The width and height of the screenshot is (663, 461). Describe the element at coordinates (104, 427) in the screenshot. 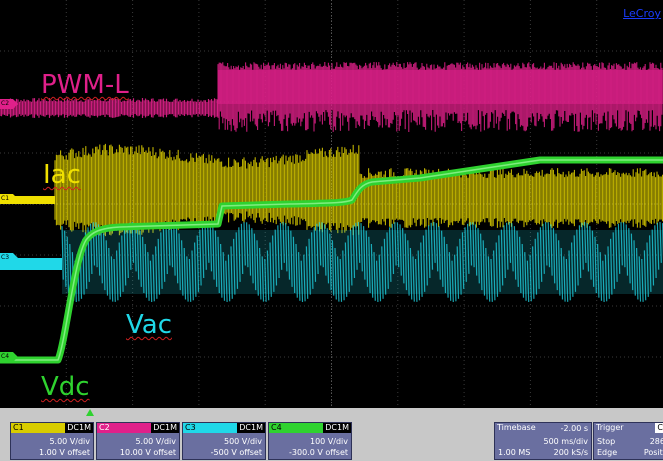

I see `channel-2-name: C2` at that location.